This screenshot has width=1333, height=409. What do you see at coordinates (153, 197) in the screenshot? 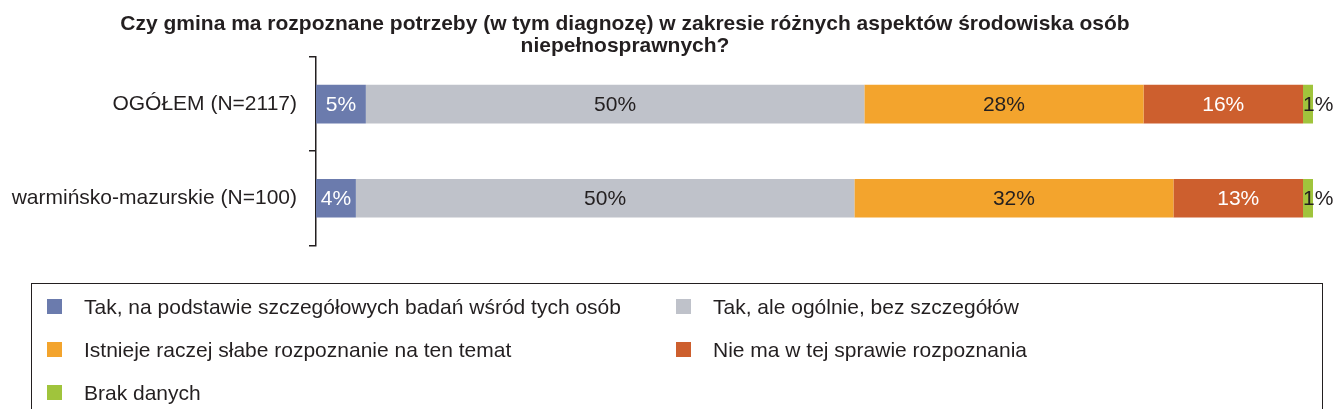
I see `y-tick-label: warmińsko-mazurskie (N=100)` at bounding box center [153, 197].